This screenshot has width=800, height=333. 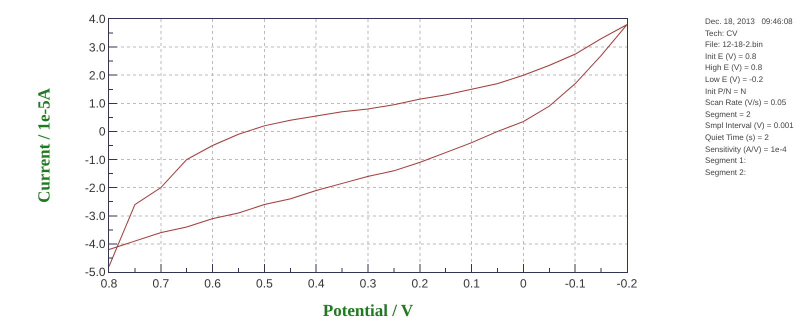 I want to click on text: Sensitivity (A/V) = 1e-4, so click(x=746, y=149).